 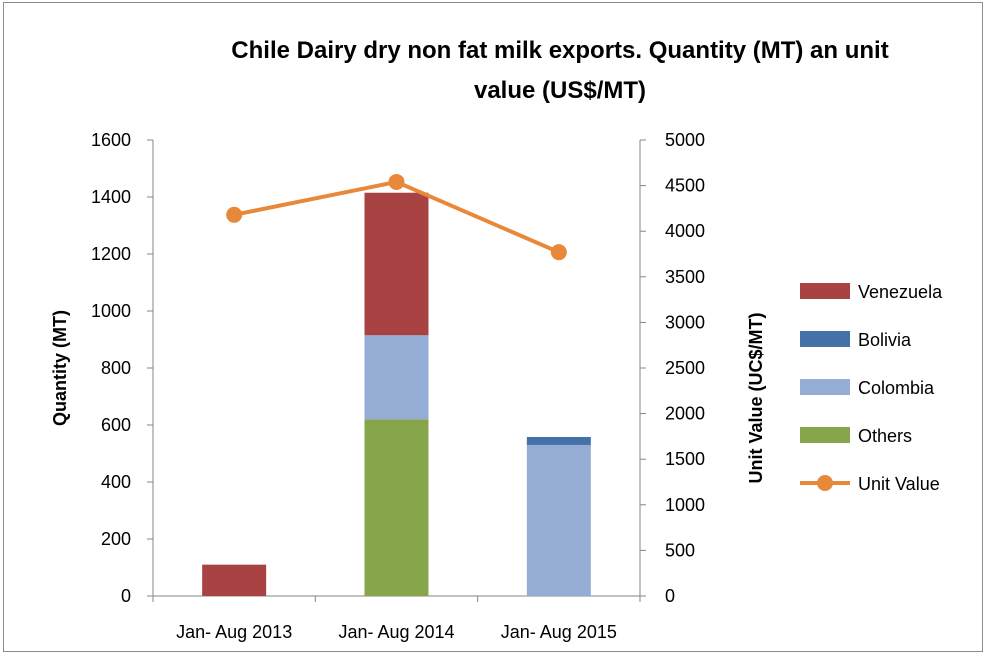 I want to click on legend-label-venezuela: Venezuela, so click(x=900, y=292).